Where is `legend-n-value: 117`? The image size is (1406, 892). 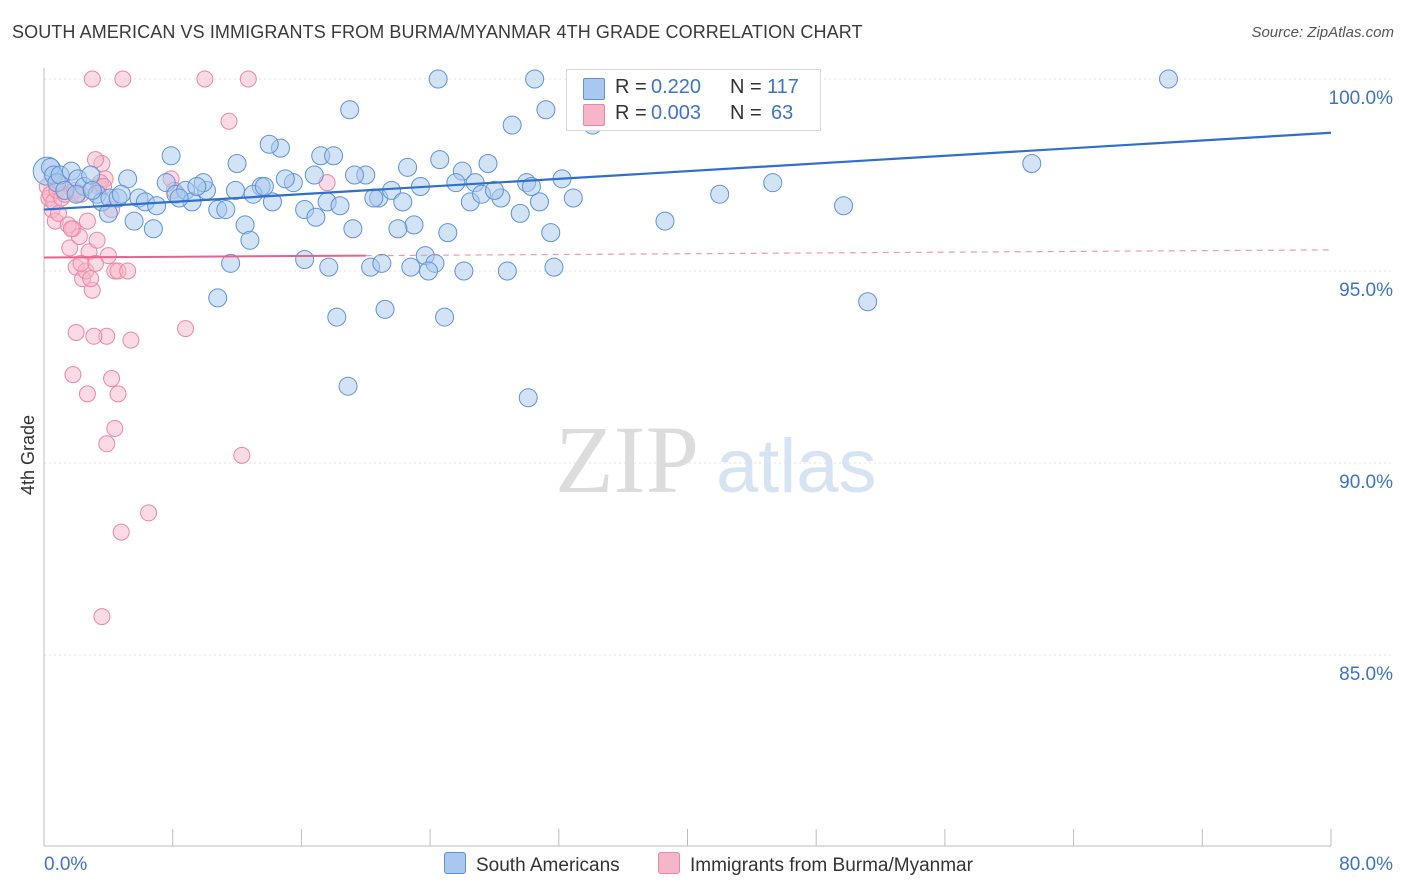 legend-n-value: 117 is located at coordinates (783, 87).